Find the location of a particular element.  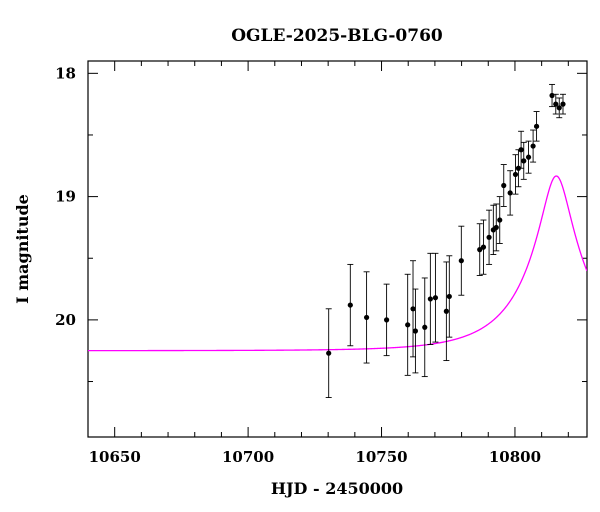

x-axis-label: HJD - 2450000 is located at coordinates (337, 488).